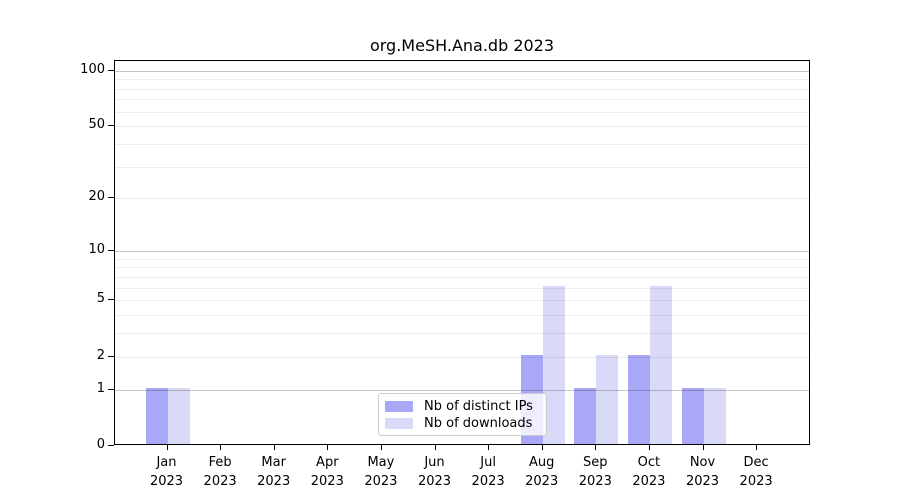 The width and height of the screenshot is (900, 500). What do you see at coordinates (399, 406) in the screenshot?
I see `legend-swatch-distinct-ips-icon` at bounding box center [399, 406].